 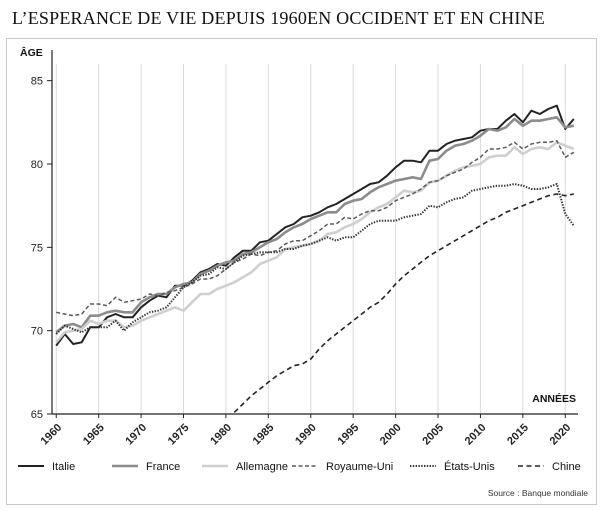 What do you see at coordinates (359, 467) in the screenshot?
I see `legend-label: Royaume-Uni` at bounding box center [359, 467].